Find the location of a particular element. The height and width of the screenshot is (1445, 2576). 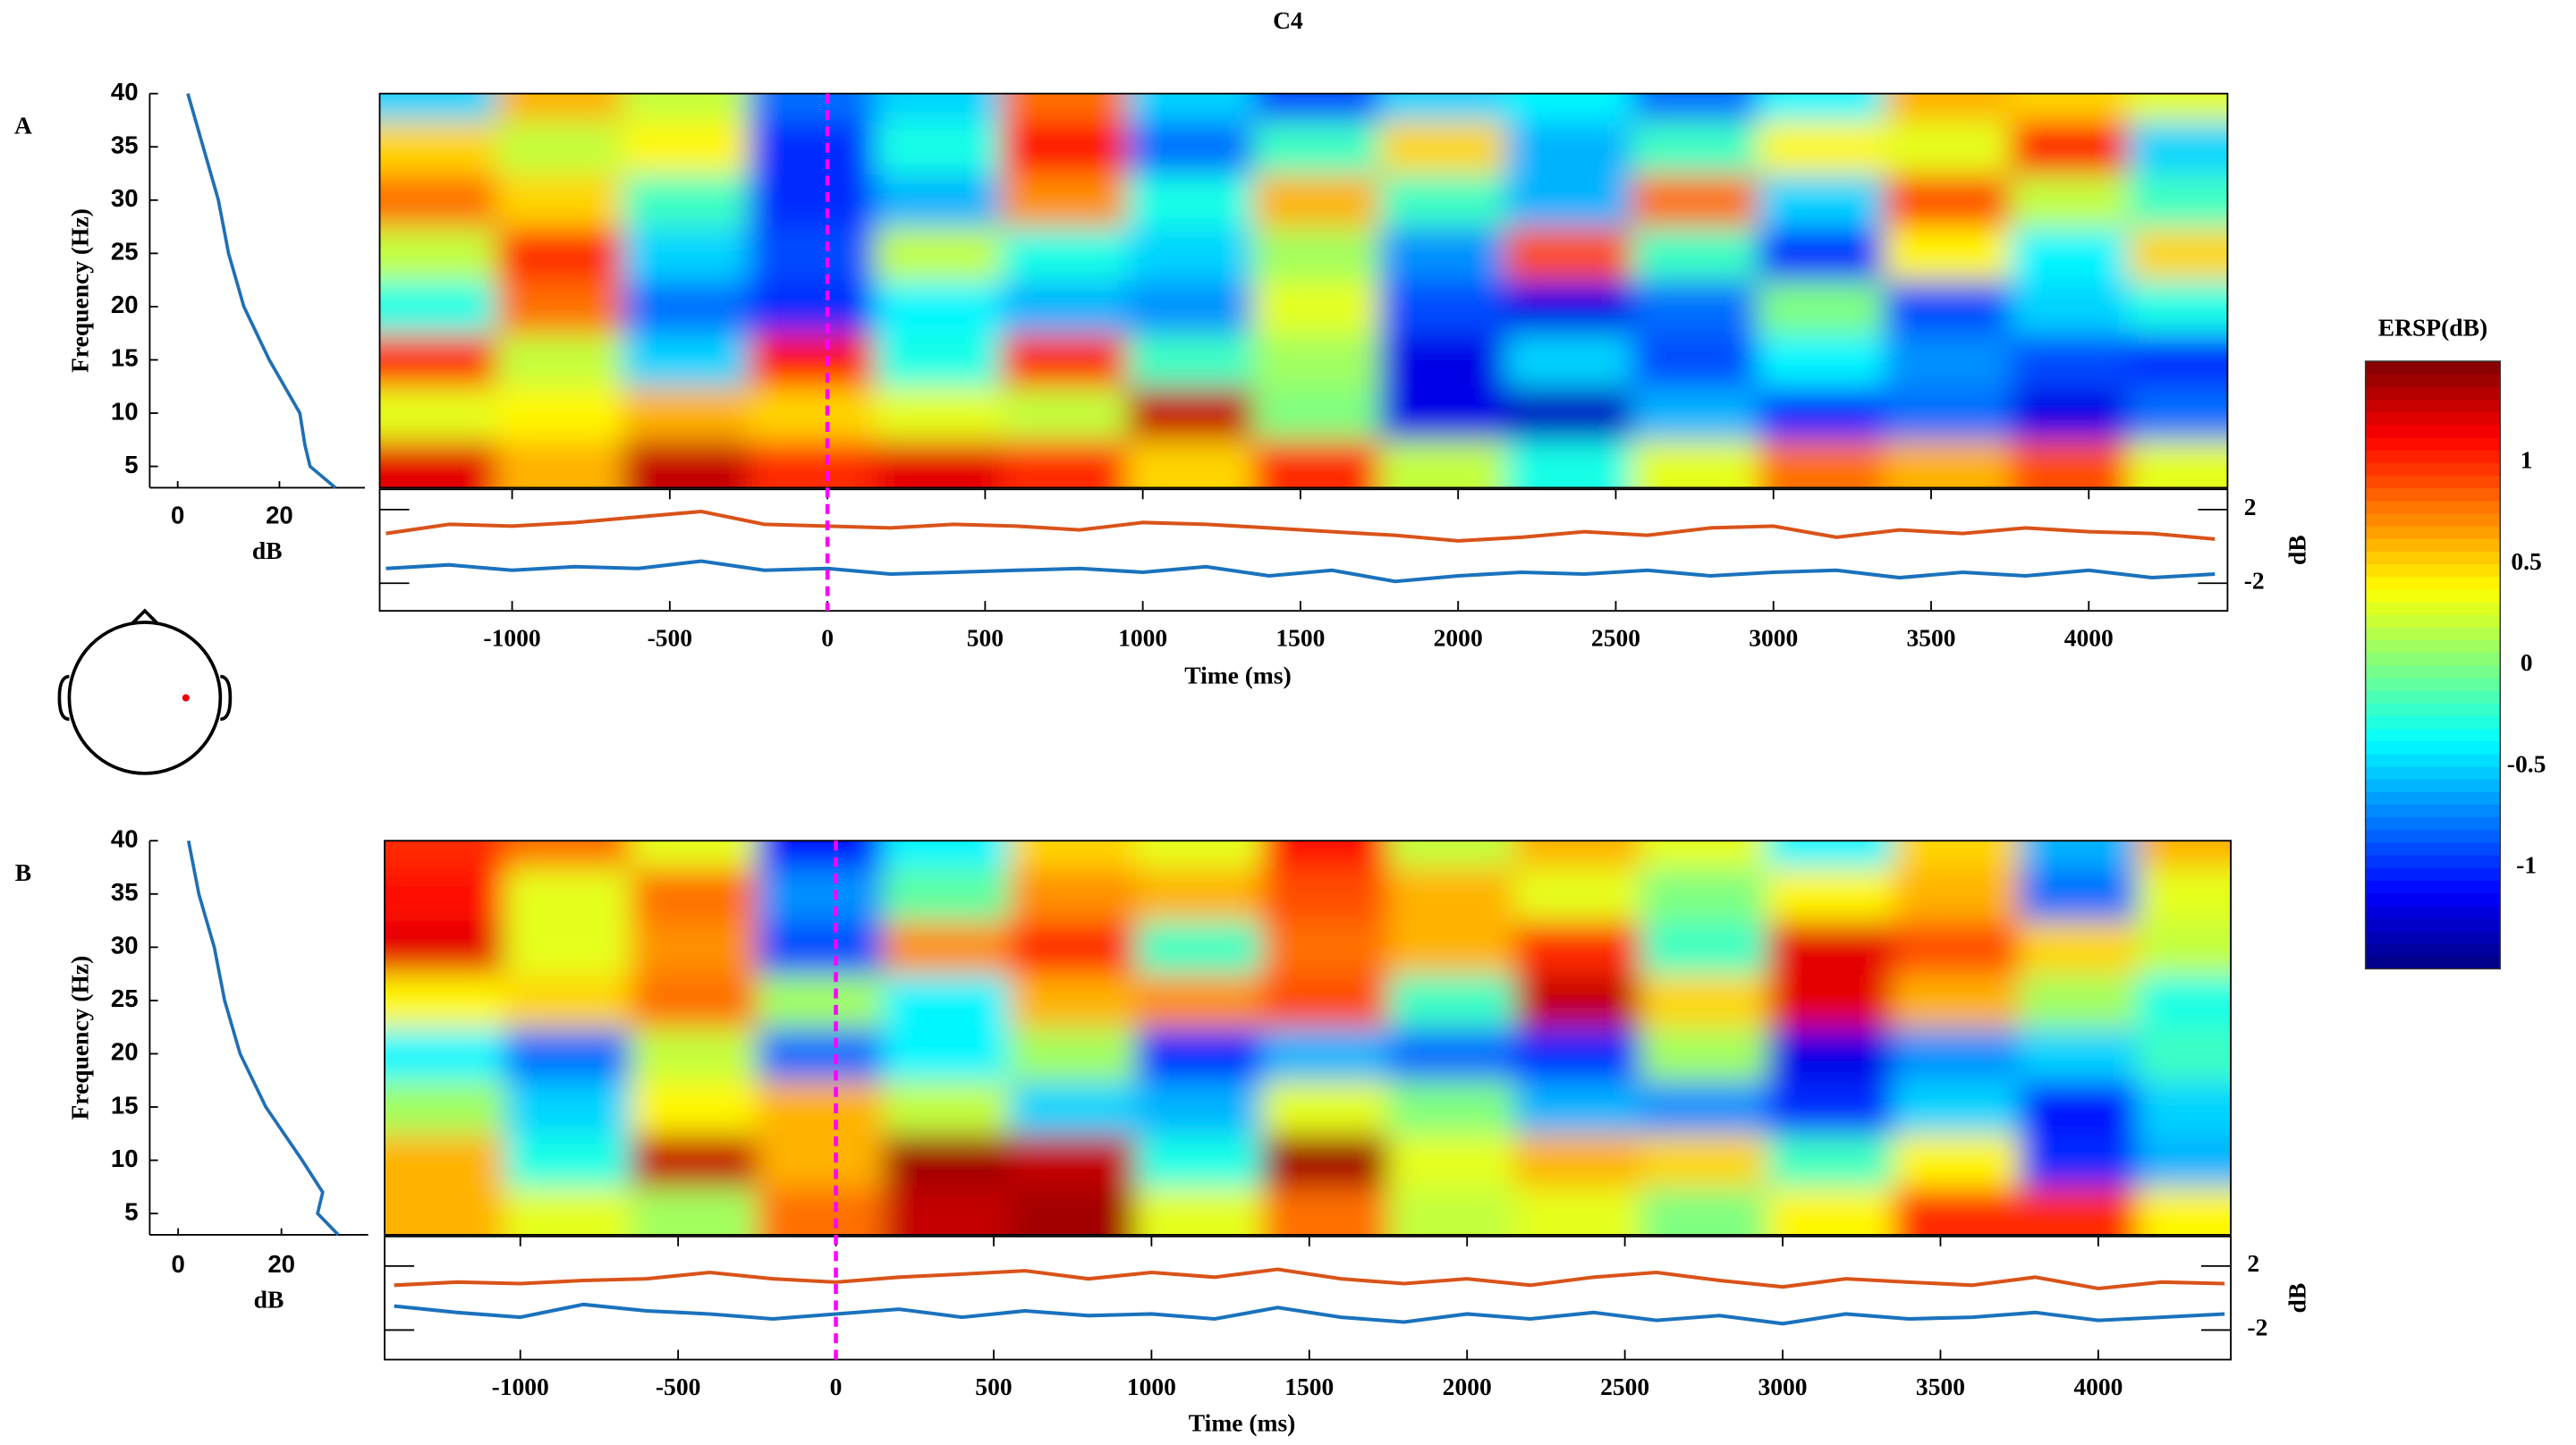

y-tick-label: 5 is located at coordinates (131, 1211).